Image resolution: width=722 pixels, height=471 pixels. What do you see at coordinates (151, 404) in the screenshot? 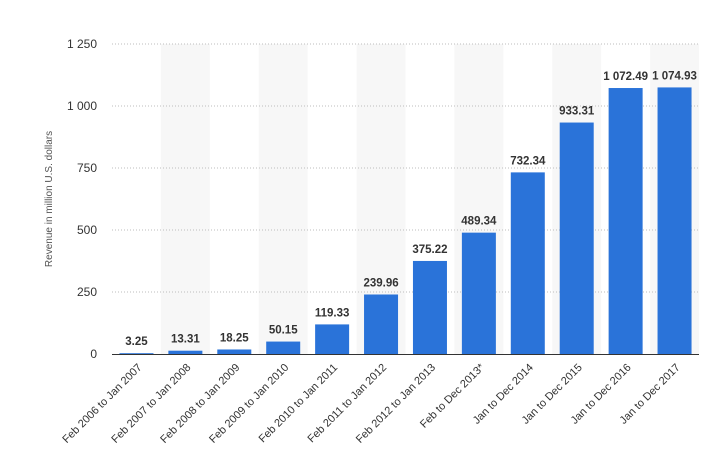
I see `x-tick-label-1: Feb 2007 to Jan 2008` at bounding box center [151, 404].